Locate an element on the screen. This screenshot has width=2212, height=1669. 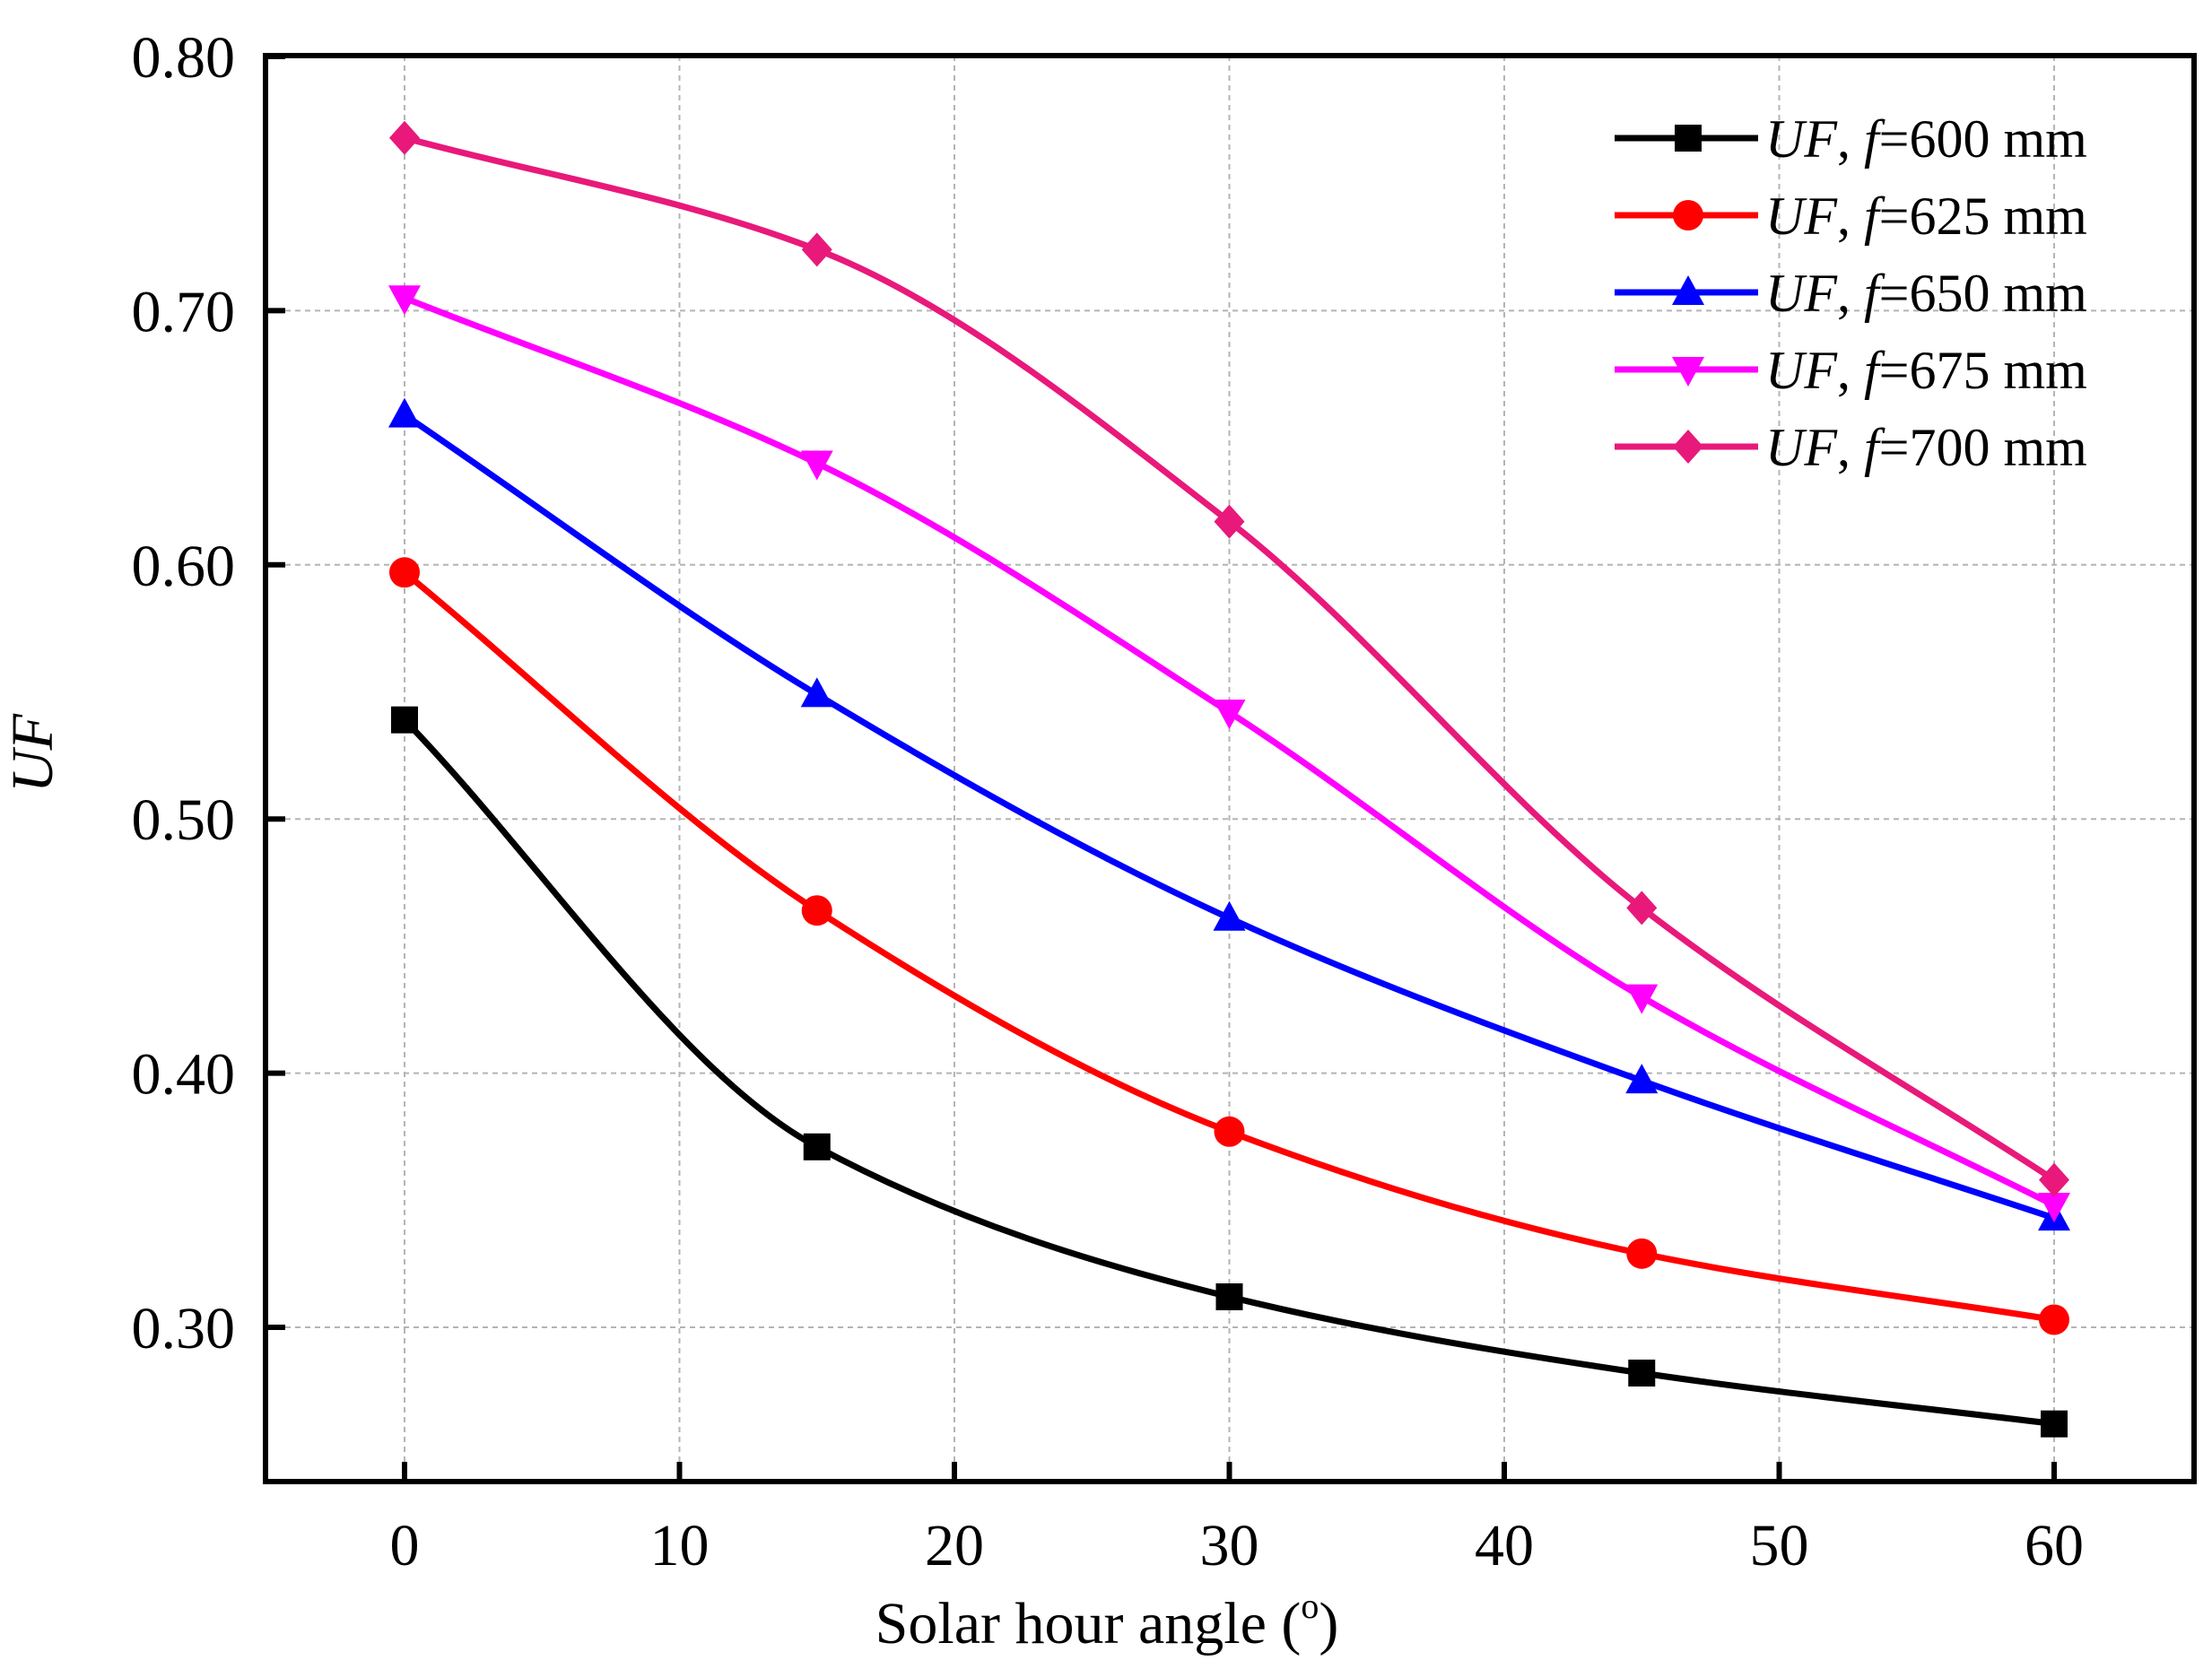
legend-label: UF, f=625 mm is located at coordinates (1926, 217).